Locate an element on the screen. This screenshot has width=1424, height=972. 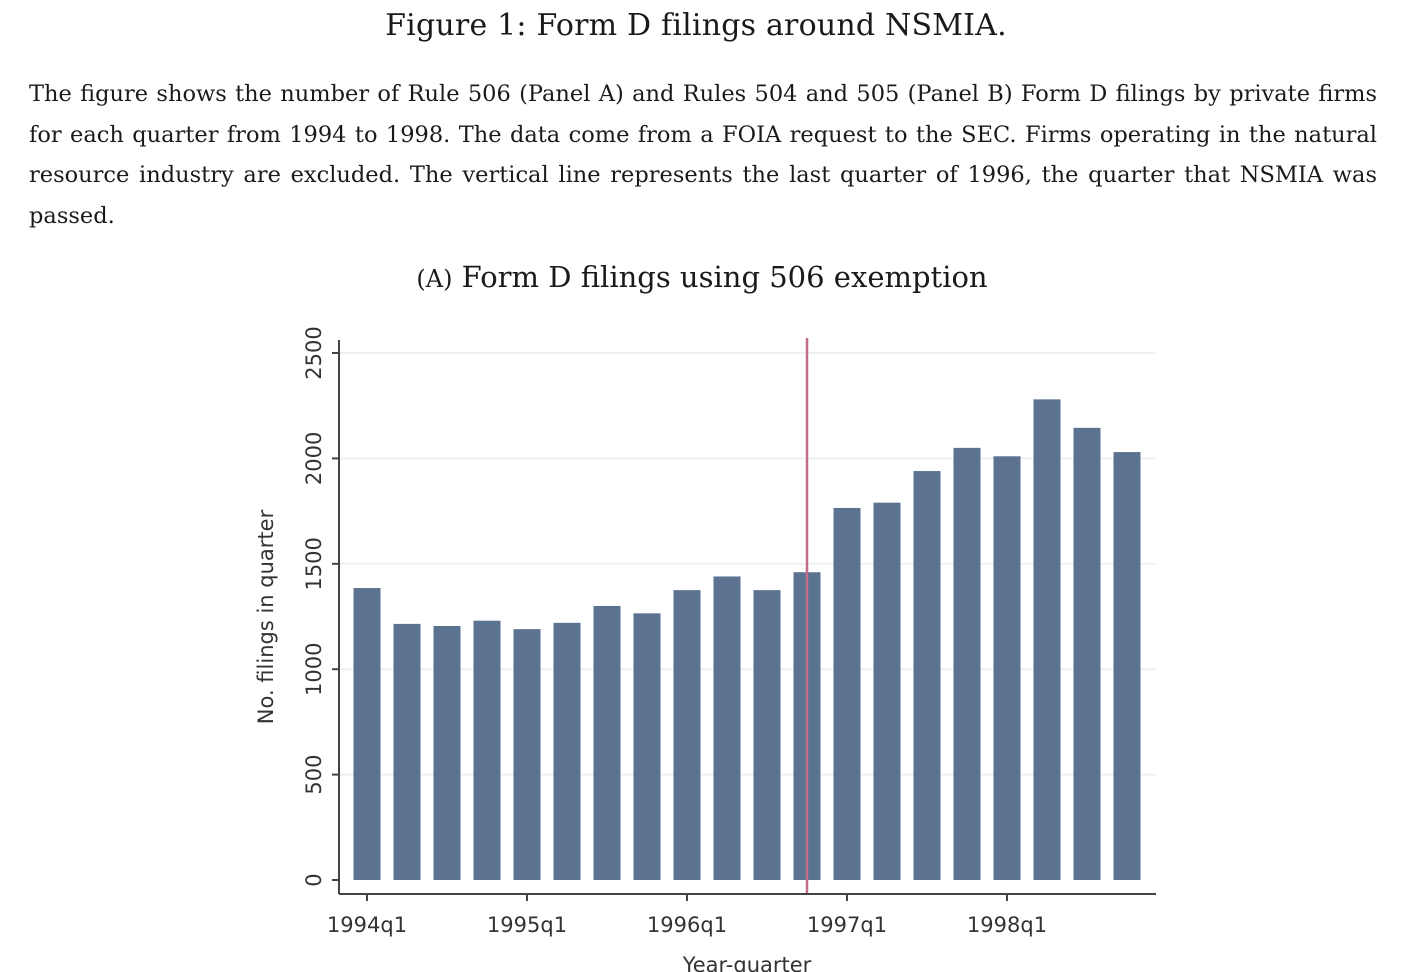
panel-letter: (A) is located at coordinates (434, 279).